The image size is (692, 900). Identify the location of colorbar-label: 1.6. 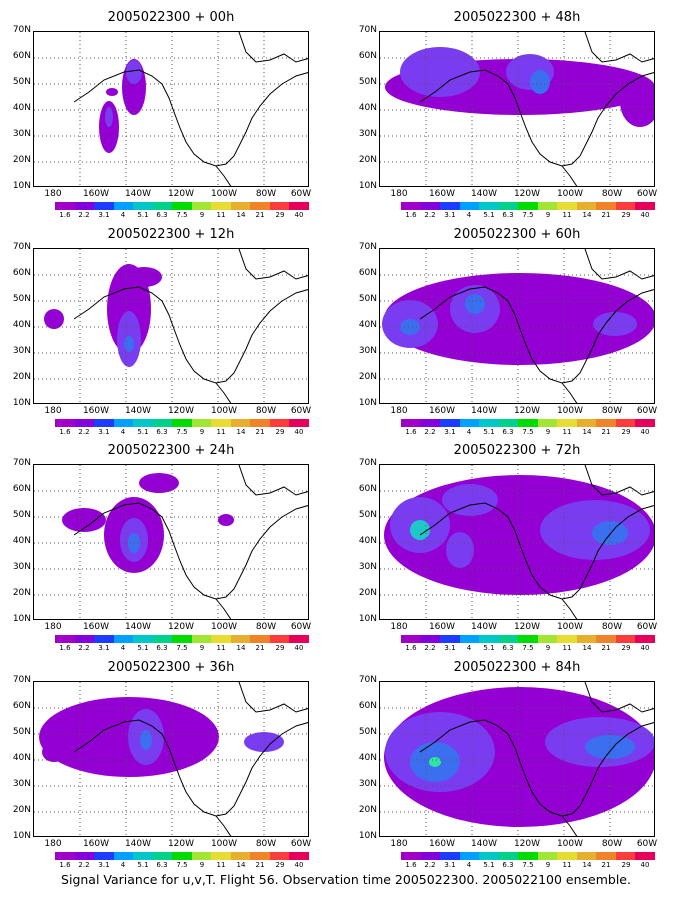
(411, 648).